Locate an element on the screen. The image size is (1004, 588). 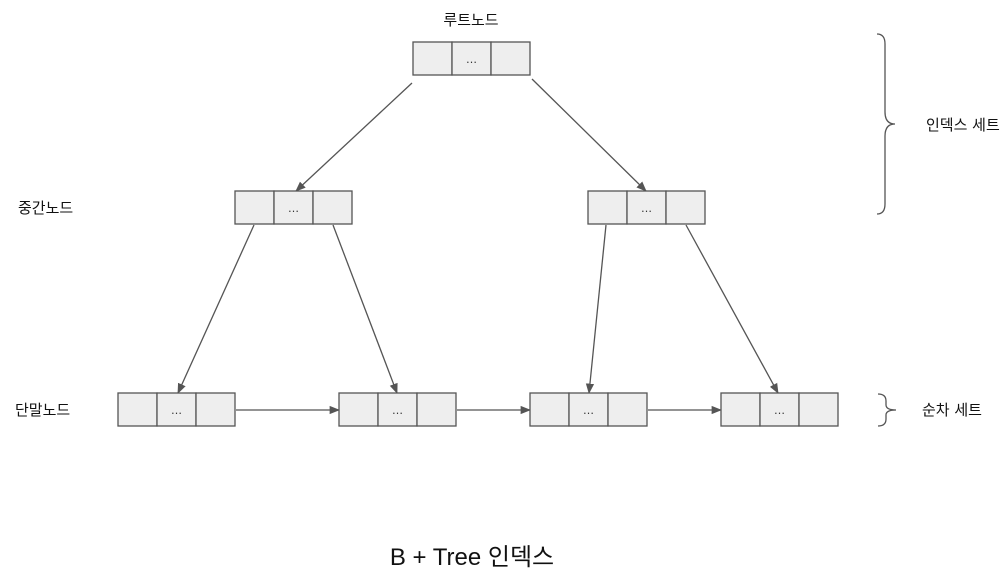
internal-node-label: 중간노드 is located at coordinates (45, 208).